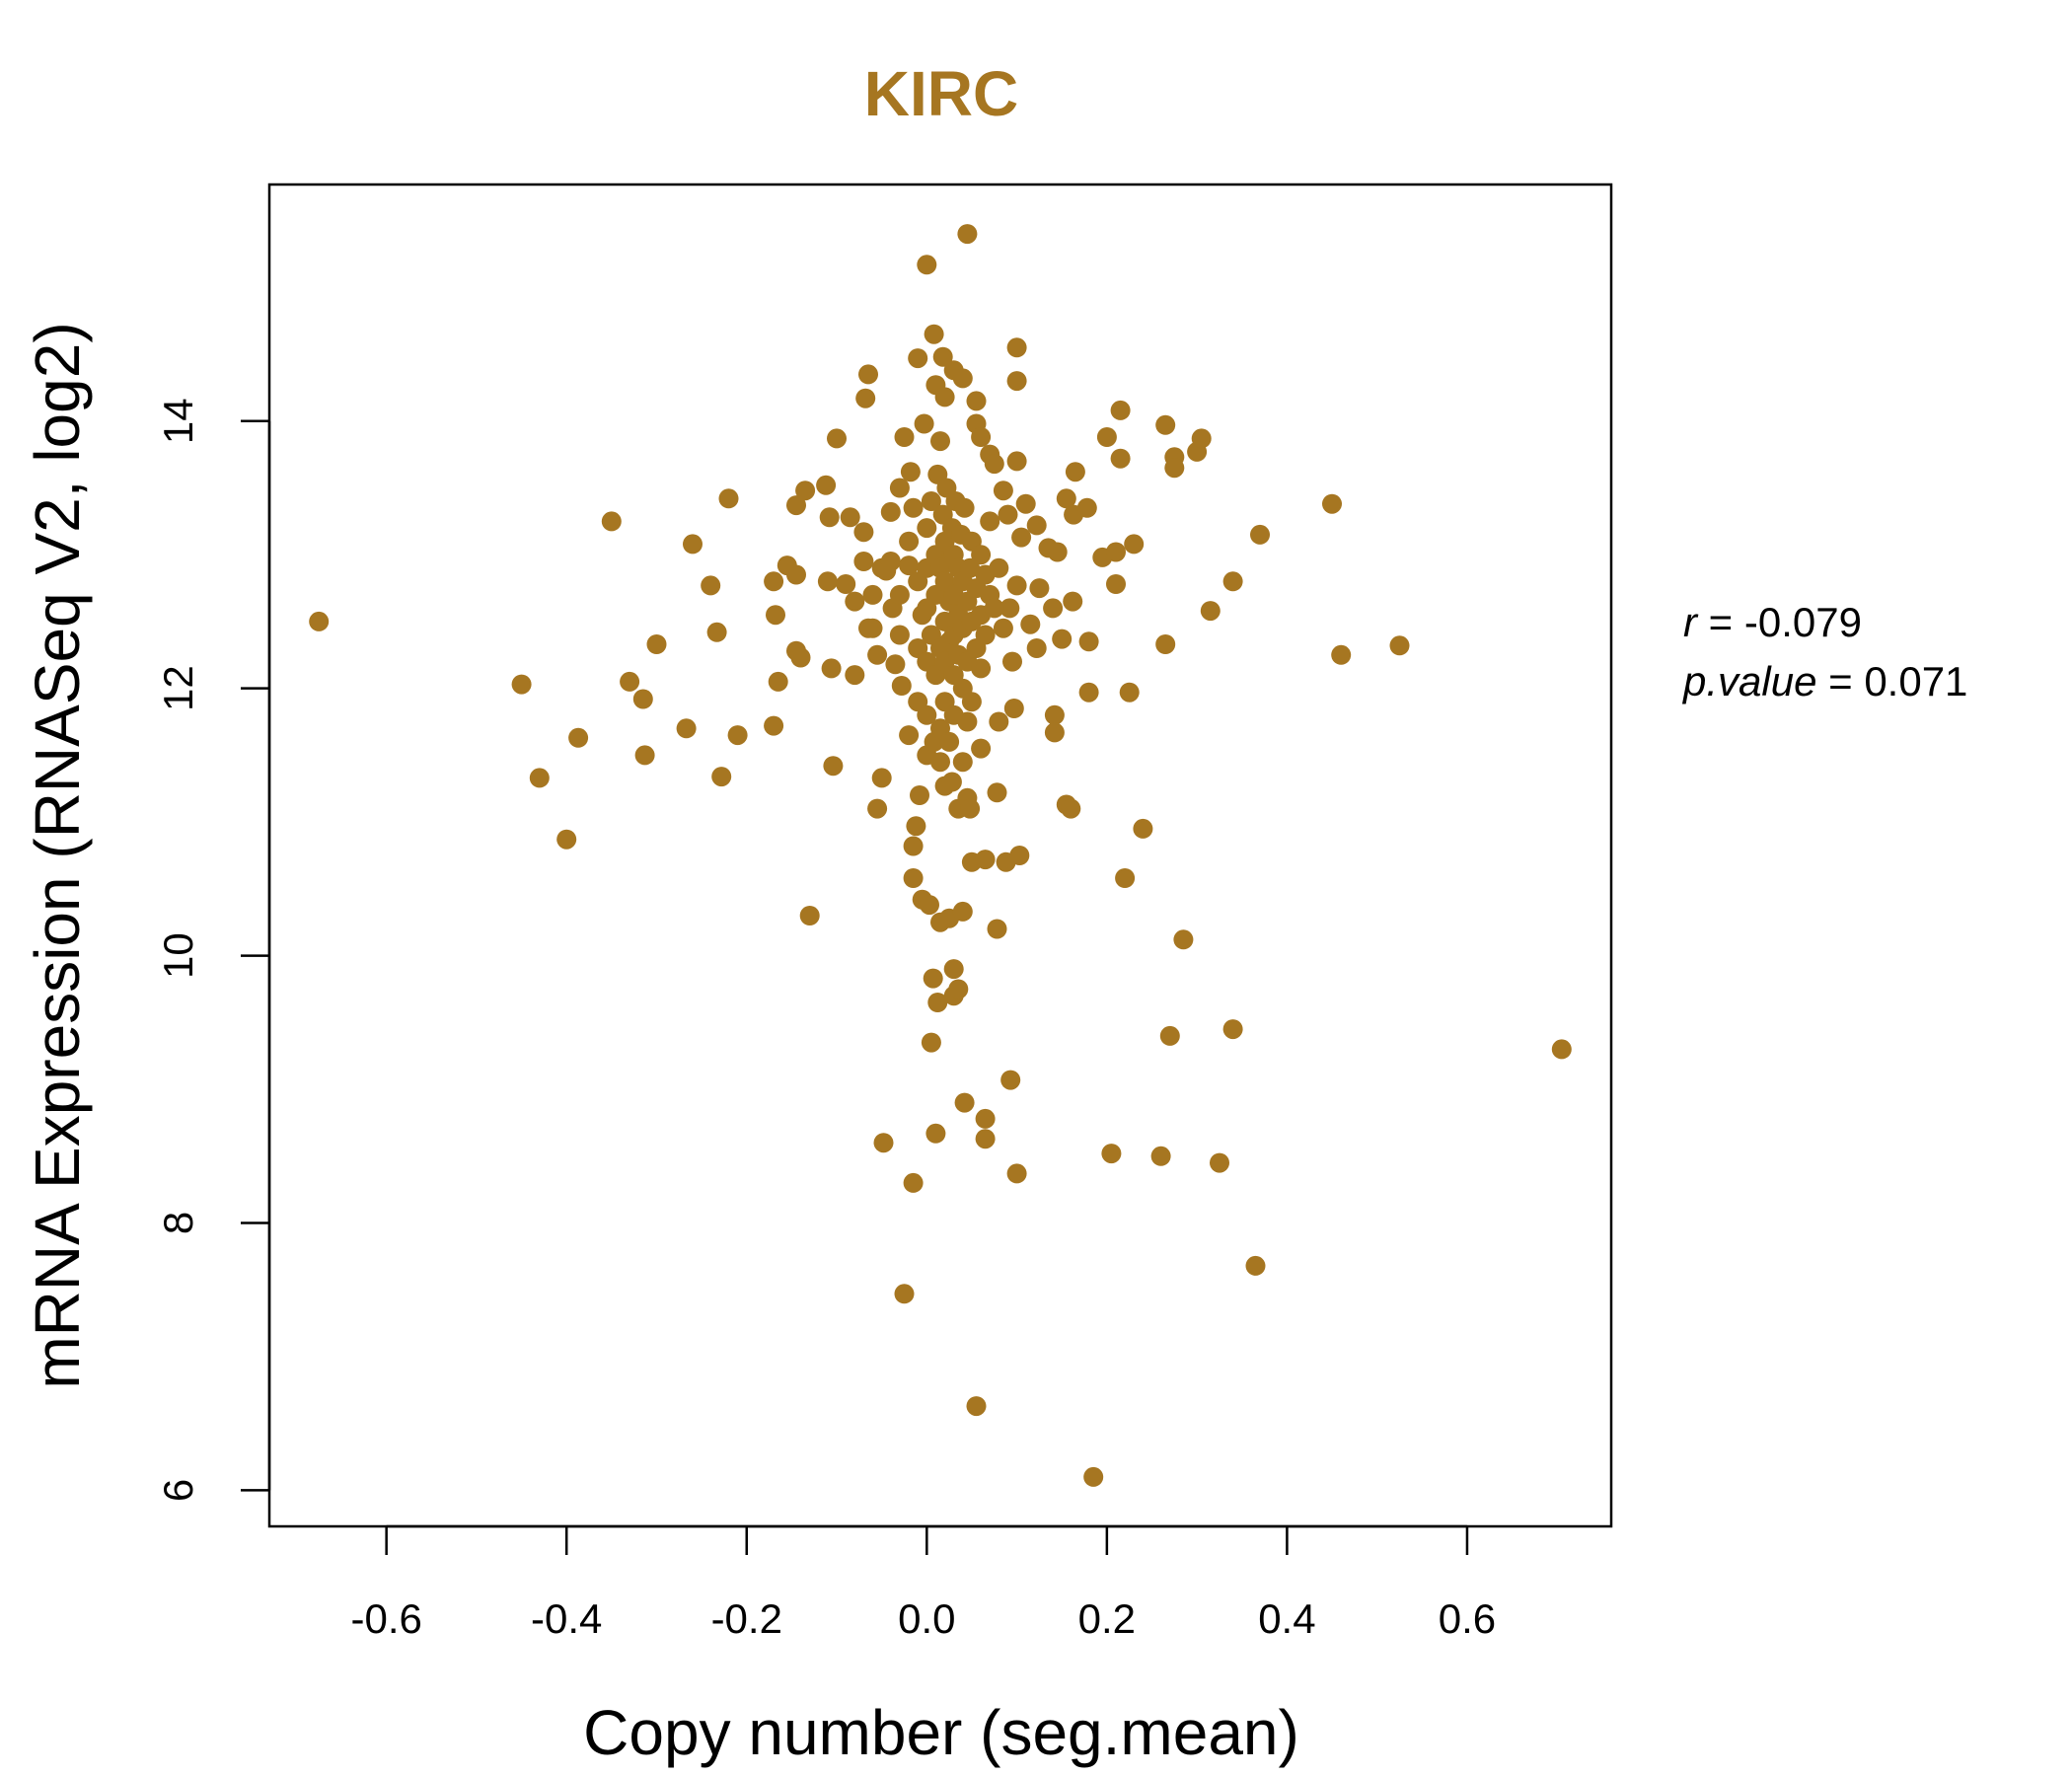  Describe the element at coordinates (1286, 1618) in the screenshot. I see `x-tick-label: 0.4` at that location.